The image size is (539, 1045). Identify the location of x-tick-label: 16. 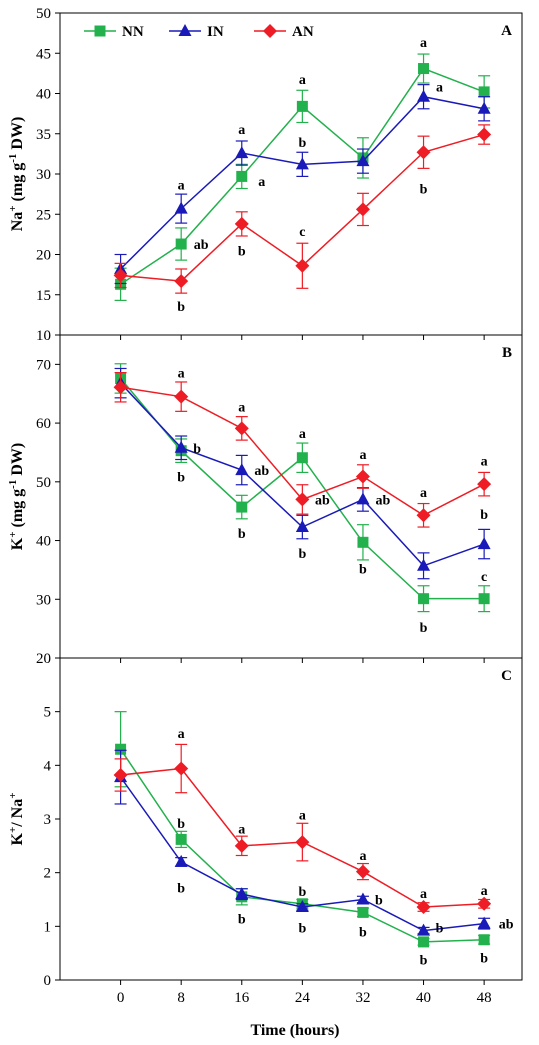
(242, 998).